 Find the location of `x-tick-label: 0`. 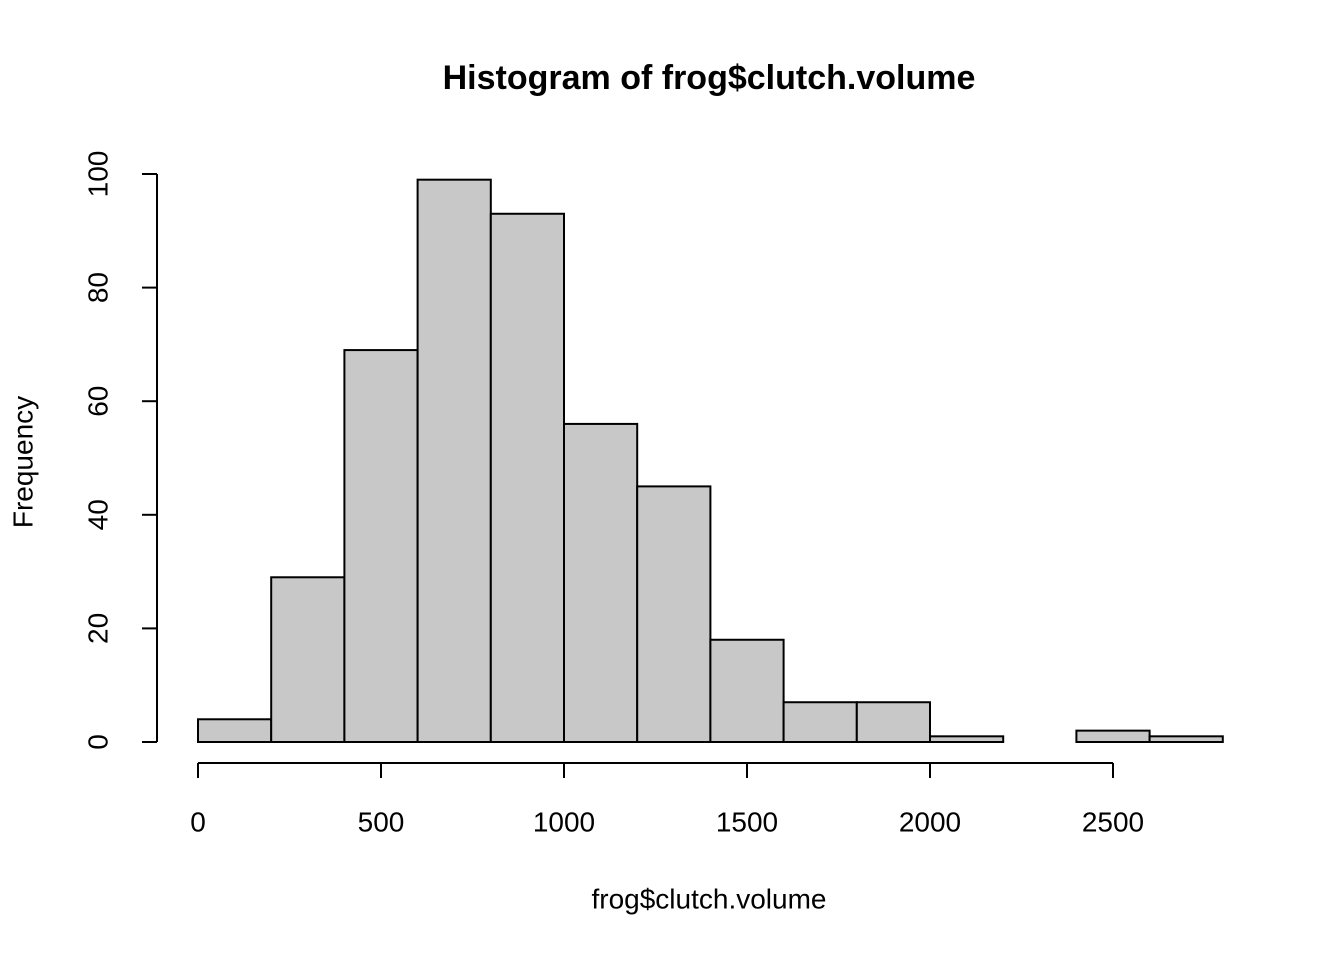

x-tick-label: 0 is located at coordinates (198, 821).